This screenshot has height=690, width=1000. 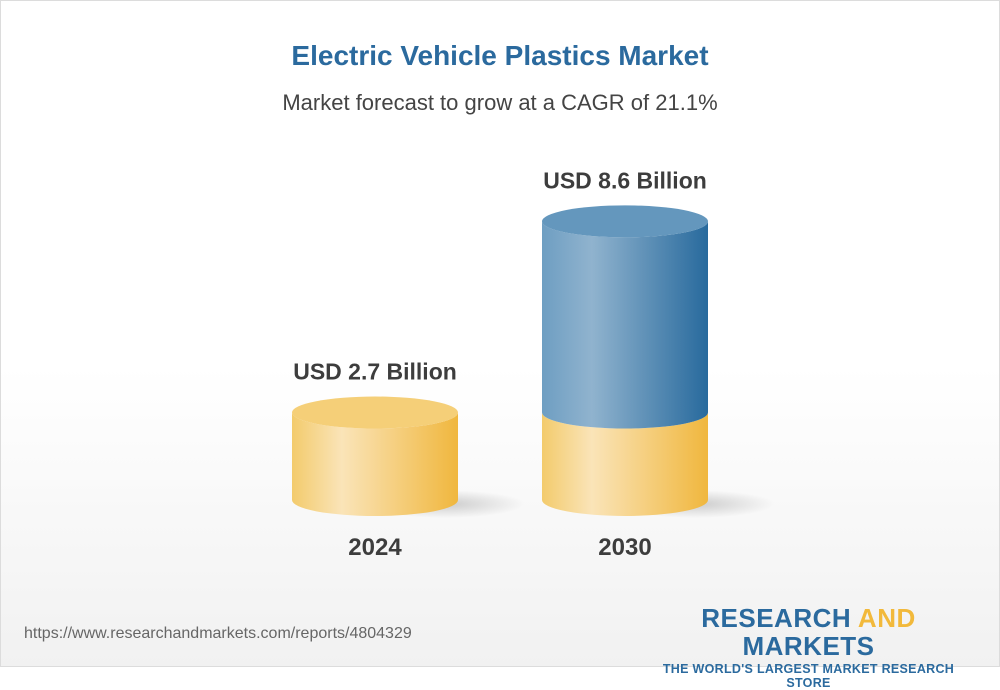 I want to click on category-label: 2024, so click(x=375, y=547).